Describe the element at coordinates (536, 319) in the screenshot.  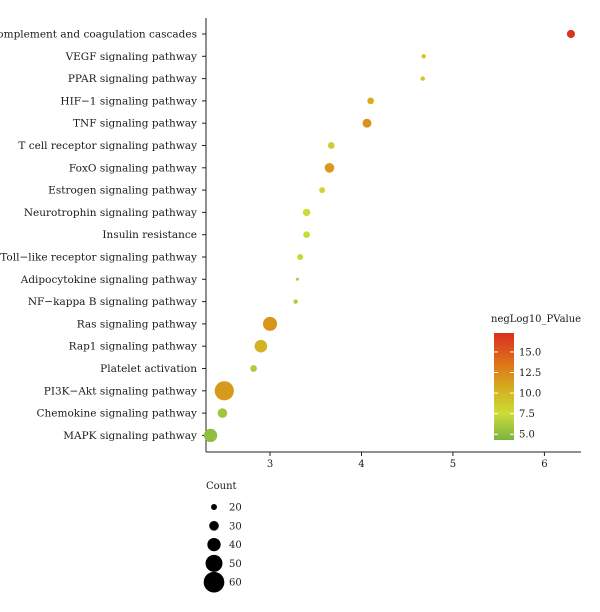
I see `color-legend-title: negLog10_PValue` at that location.